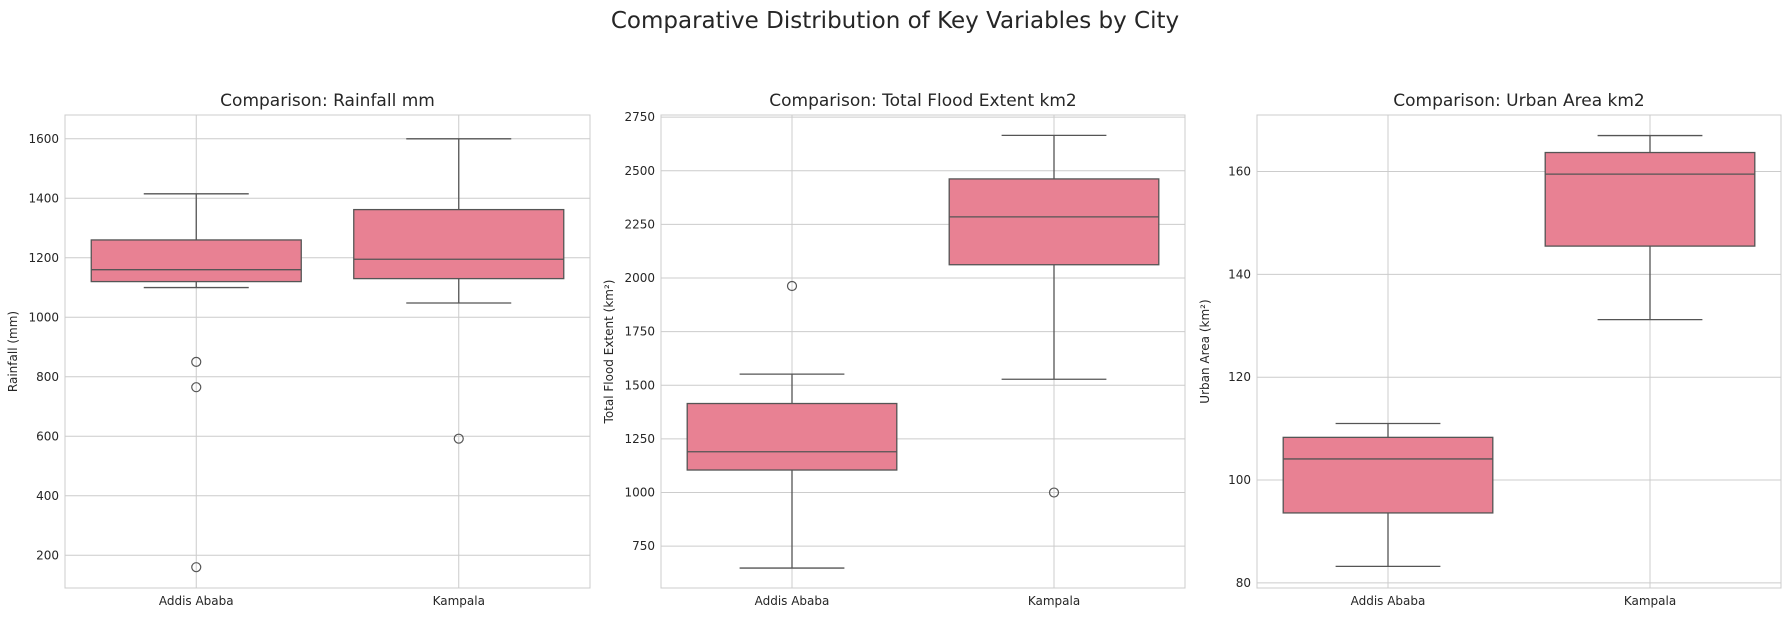  What do you see at coordinates (639, 385) in the screenshot?
I see `y-tick-label: 1500` at bounding box center [639, 385].